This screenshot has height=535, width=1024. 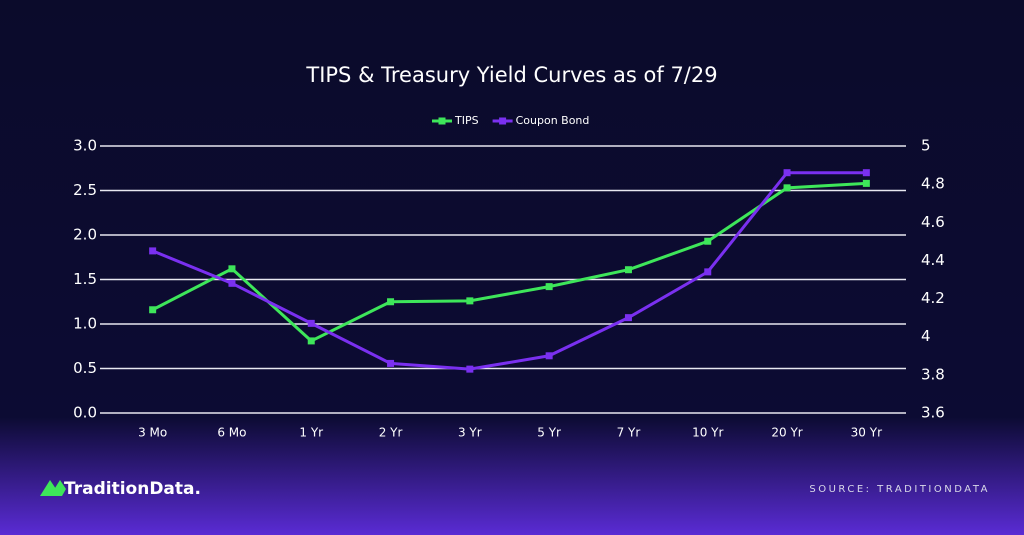 I want to click on y2-tick-label: 4.4, so click(x=933, y=260).